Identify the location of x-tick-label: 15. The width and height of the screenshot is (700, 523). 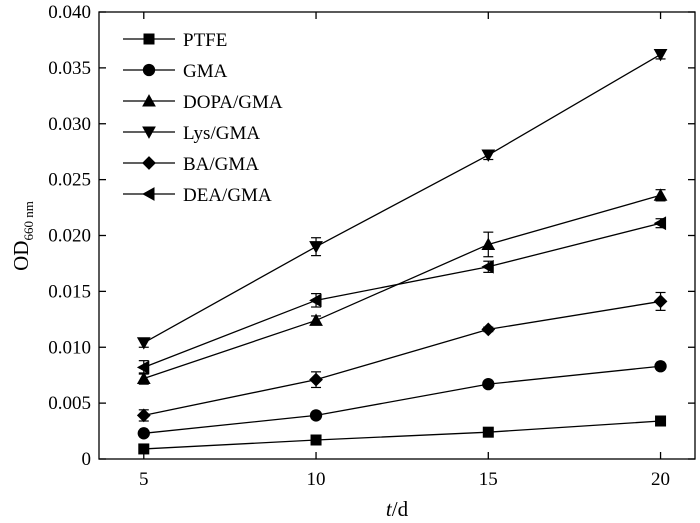
(488, 479).